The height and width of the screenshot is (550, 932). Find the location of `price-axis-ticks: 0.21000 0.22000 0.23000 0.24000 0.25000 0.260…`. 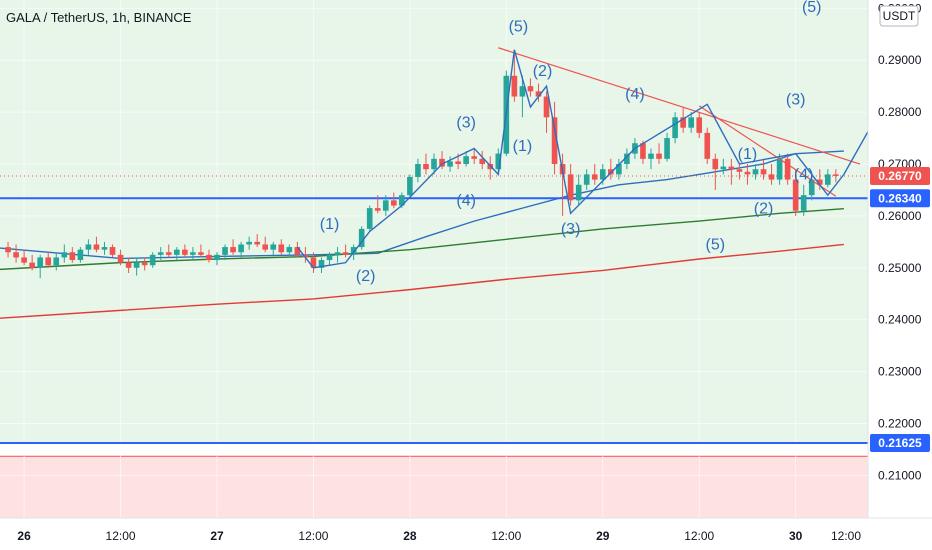

price-axis-ticks: 0.21000 0.22000 0.23000 0.24000 0.25000 0.260… is located at coordinates (900, 241).